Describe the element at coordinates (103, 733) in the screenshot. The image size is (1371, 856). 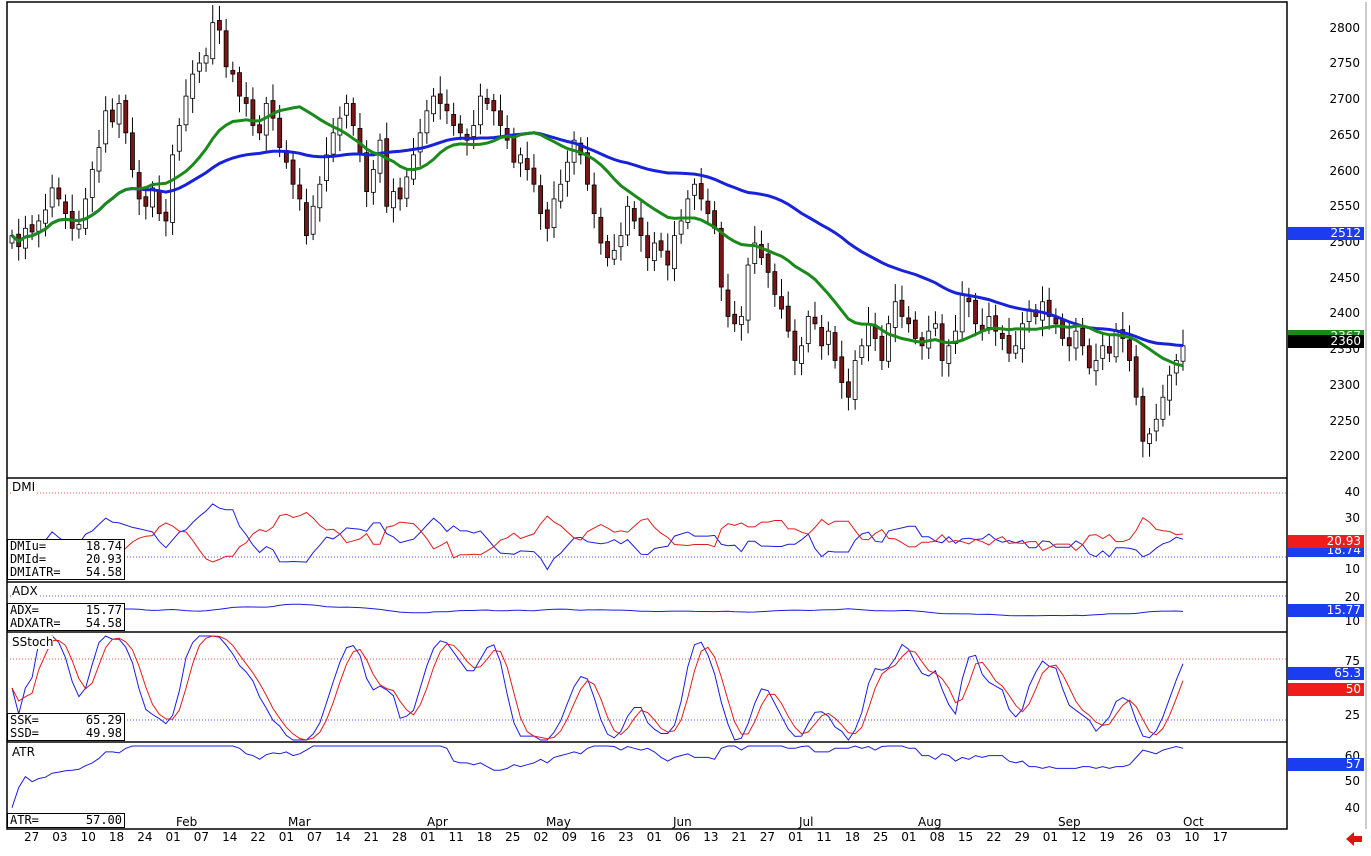
I see `readout-value: 49.98` at that location.